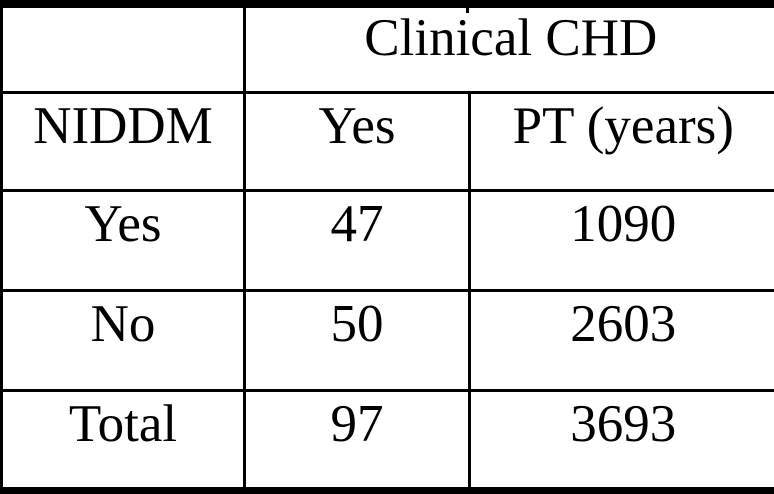 This screenshot has width=774, height=494. I want to click on column-header-yes: Yes, so click(357, 141).